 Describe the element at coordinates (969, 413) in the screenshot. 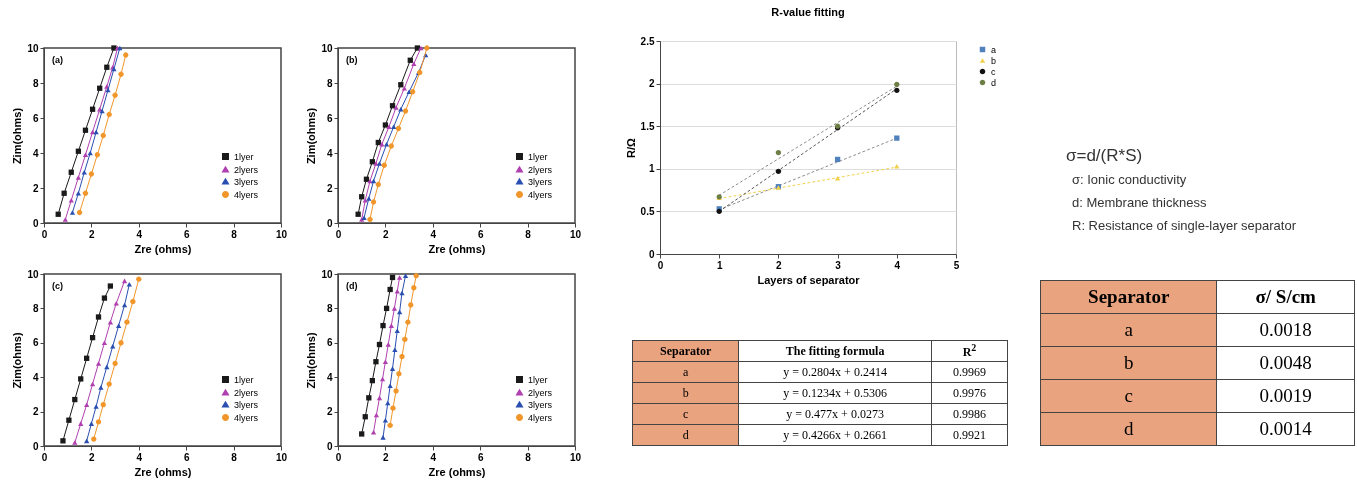

I see `text: 0.9986` at that location.